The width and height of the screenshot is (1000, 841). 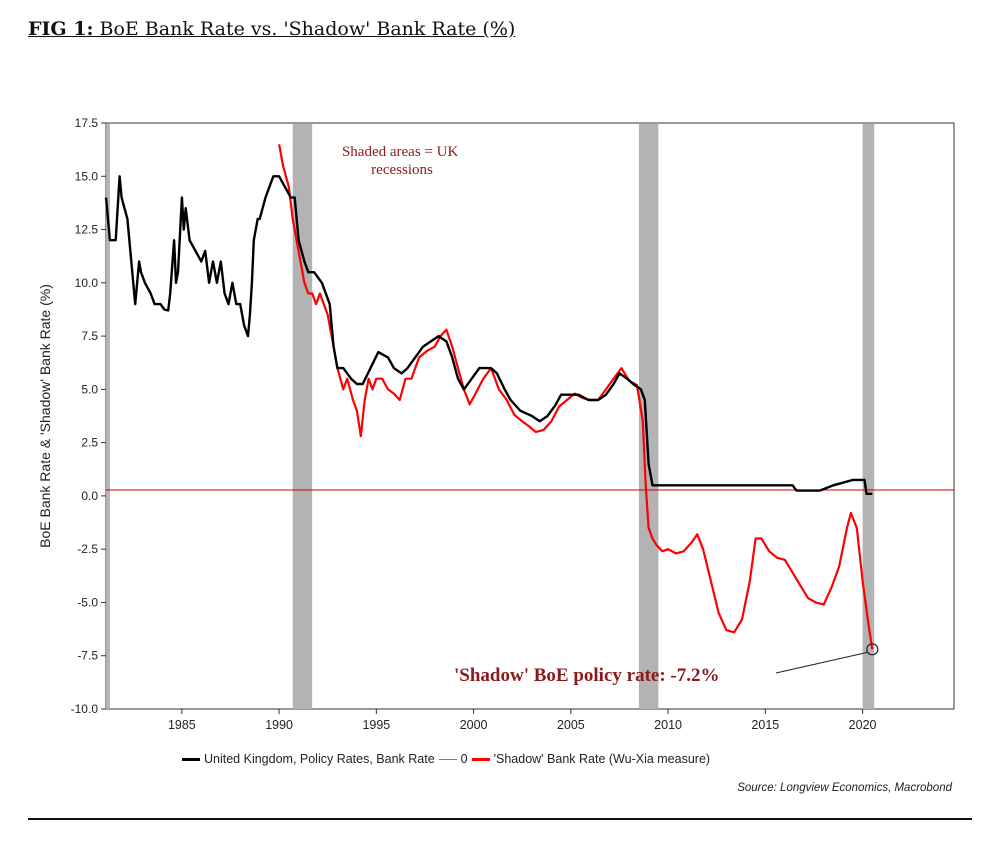 I want to click on x-tick-label: 1995, so click(x=376, y=725).